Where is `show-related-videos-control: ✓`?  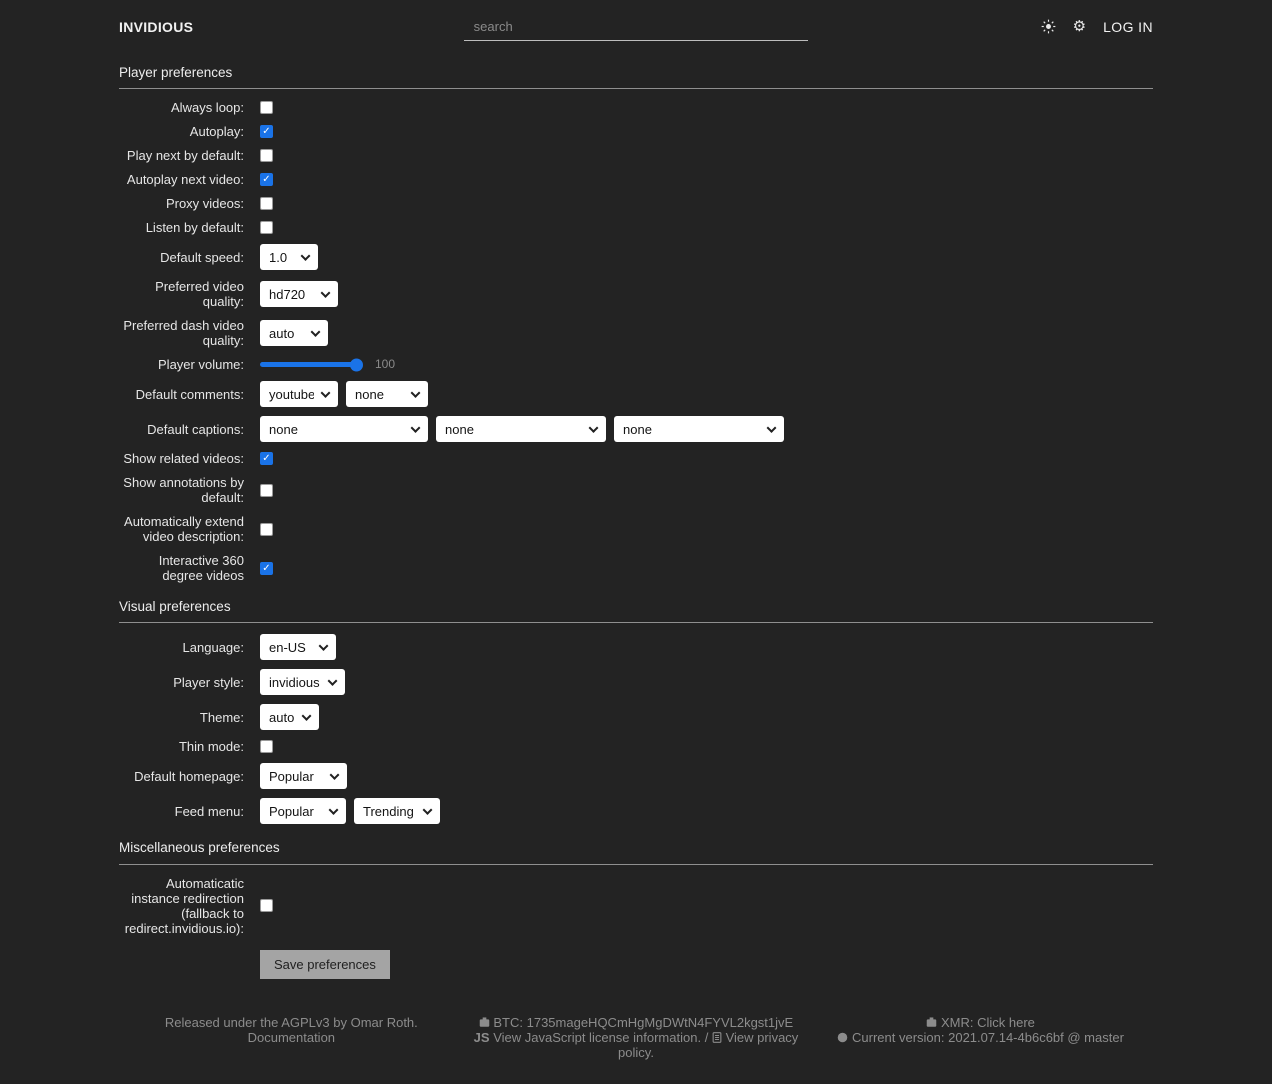 show-related-videos-control: ✓ is located at coordinates (266, 459).